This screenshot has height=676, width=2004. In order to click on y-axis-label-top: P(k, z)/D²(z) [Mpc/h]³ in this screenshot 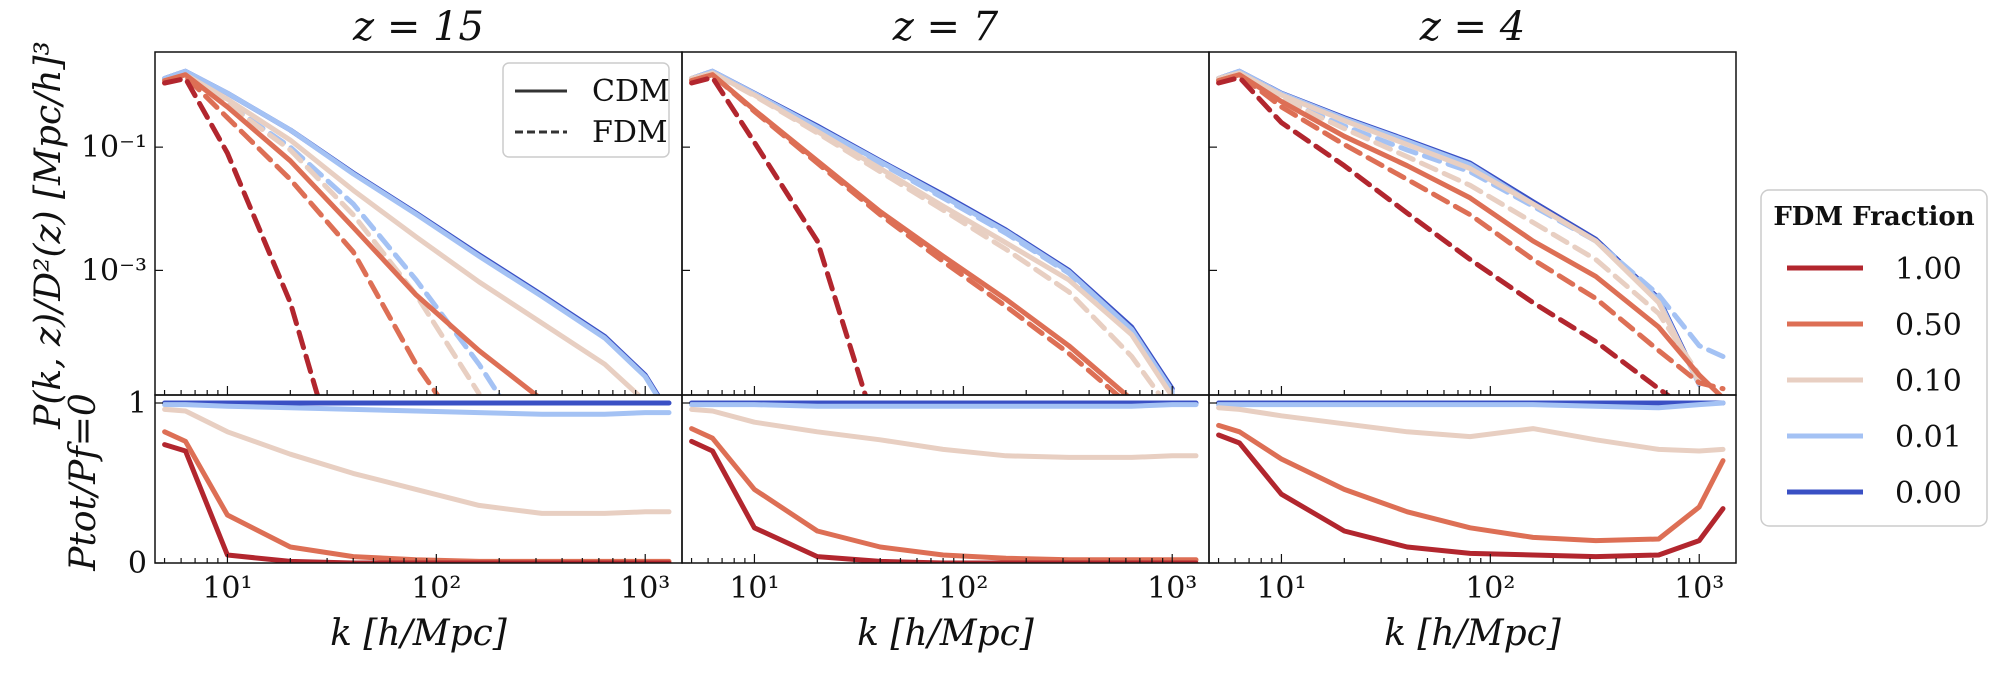, I will do `click(48, 235)`.